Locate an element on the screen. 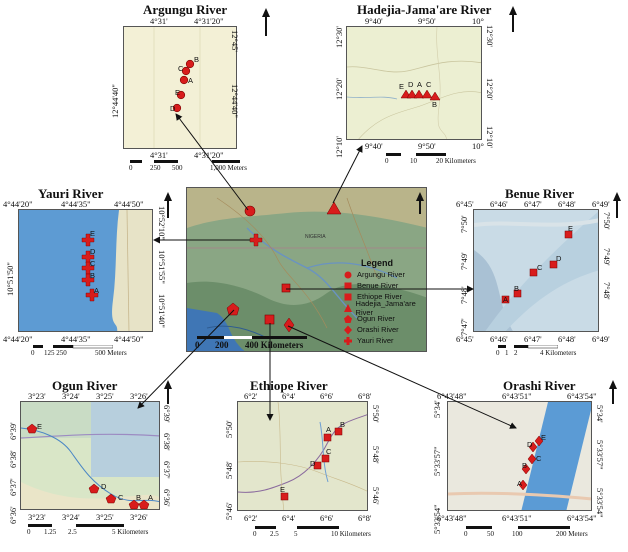 The width and height of the screenshot is (628, 552). benue-marker-d is located at coordinates (553, 264).